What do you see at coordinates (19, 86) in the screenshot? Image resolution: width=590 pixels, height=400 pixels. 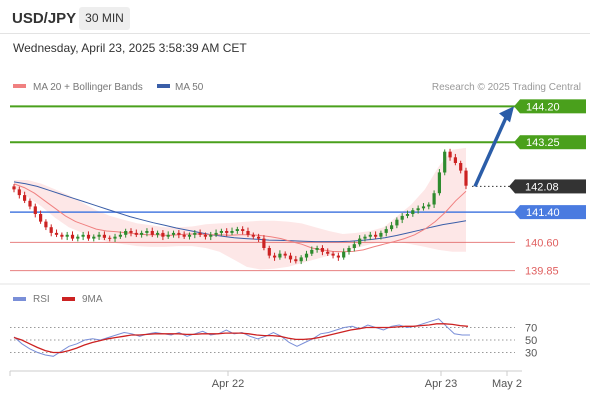 I see `ma20-legend-swatch` at bounding box center [19, 86].